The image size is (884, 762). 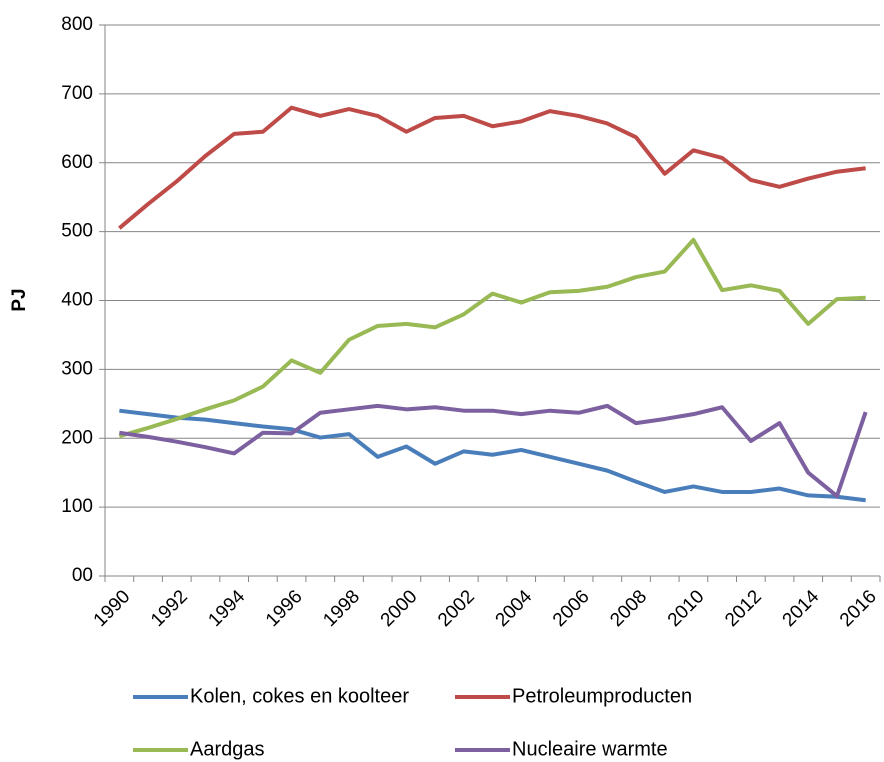 I want to click on y-tick-label: 300, so click(x=77, y=368).